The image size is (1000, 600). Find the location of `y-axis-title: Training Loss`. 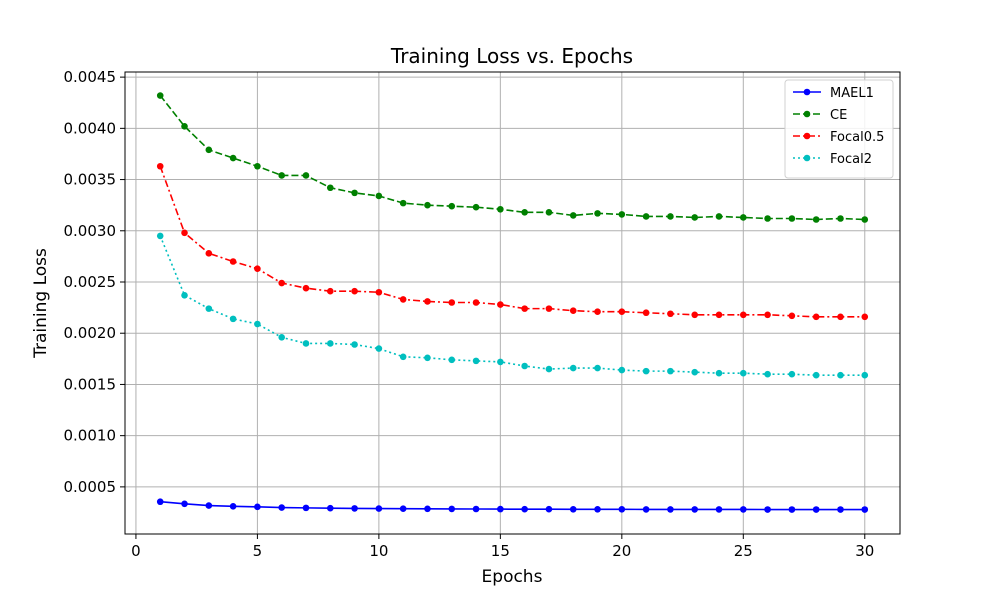

y-axis-title: Training Loss is located at coordinates (41, 303).